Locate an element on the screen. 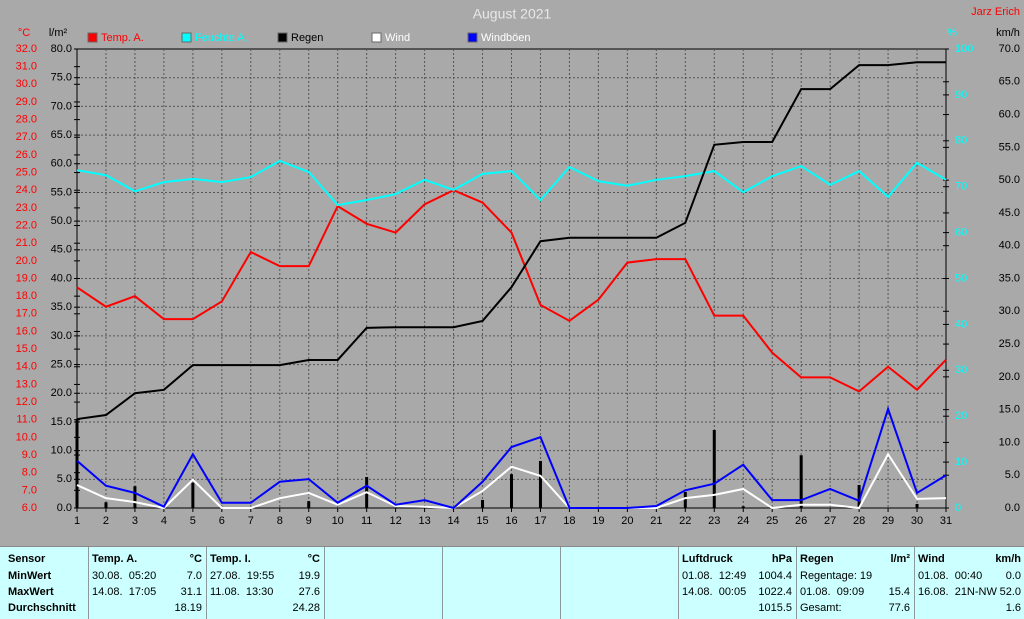 The image size is (1024, 619). y-tick-label: 13.0 is located at coordinates (26, 384).